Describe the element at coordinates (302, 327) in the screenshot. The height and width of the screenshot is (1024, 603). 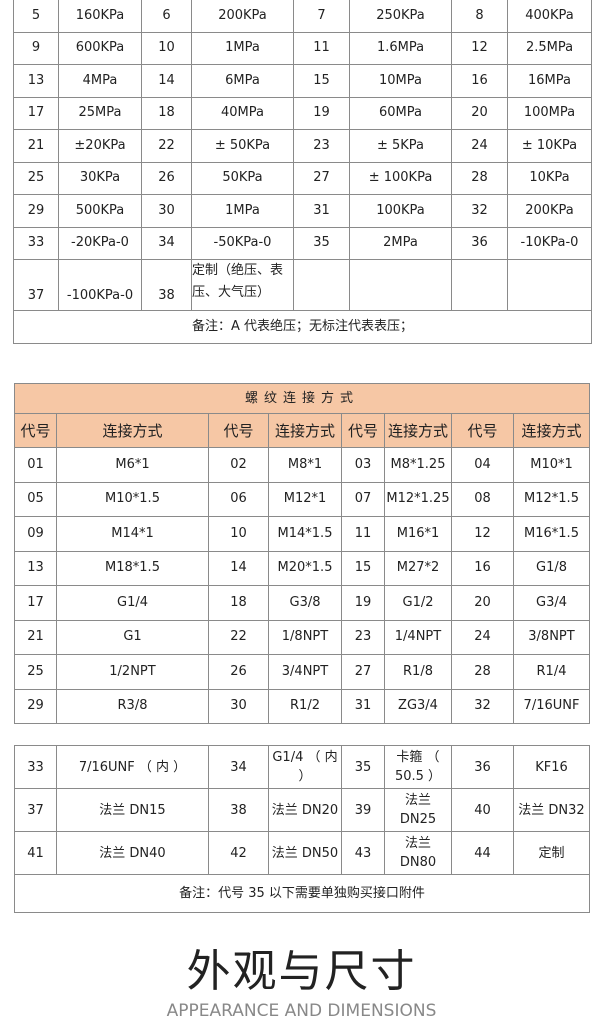
I see `table-note: 备注：A 代表绝压；无标注代表表压；` at that location.